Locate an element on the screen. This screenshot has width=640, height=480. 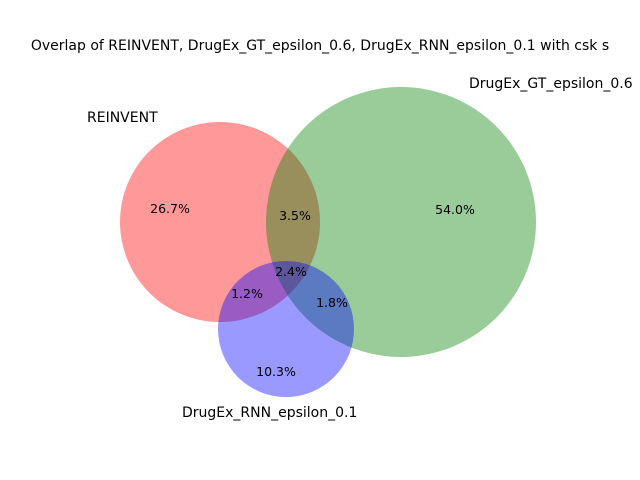
set-label-drugex-gt: DrugEx_GT_epsilon_0.6 is located at coordinates (551, 84).